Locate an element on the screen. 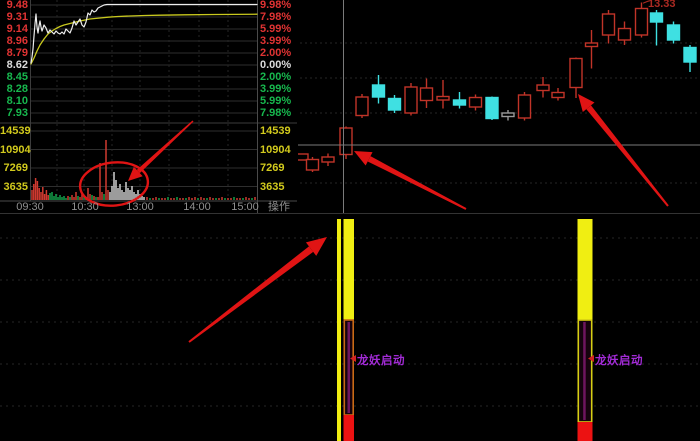 The width and height of the screenshot is (700, 441). annotation-circle is located at coordinates (114, 184).